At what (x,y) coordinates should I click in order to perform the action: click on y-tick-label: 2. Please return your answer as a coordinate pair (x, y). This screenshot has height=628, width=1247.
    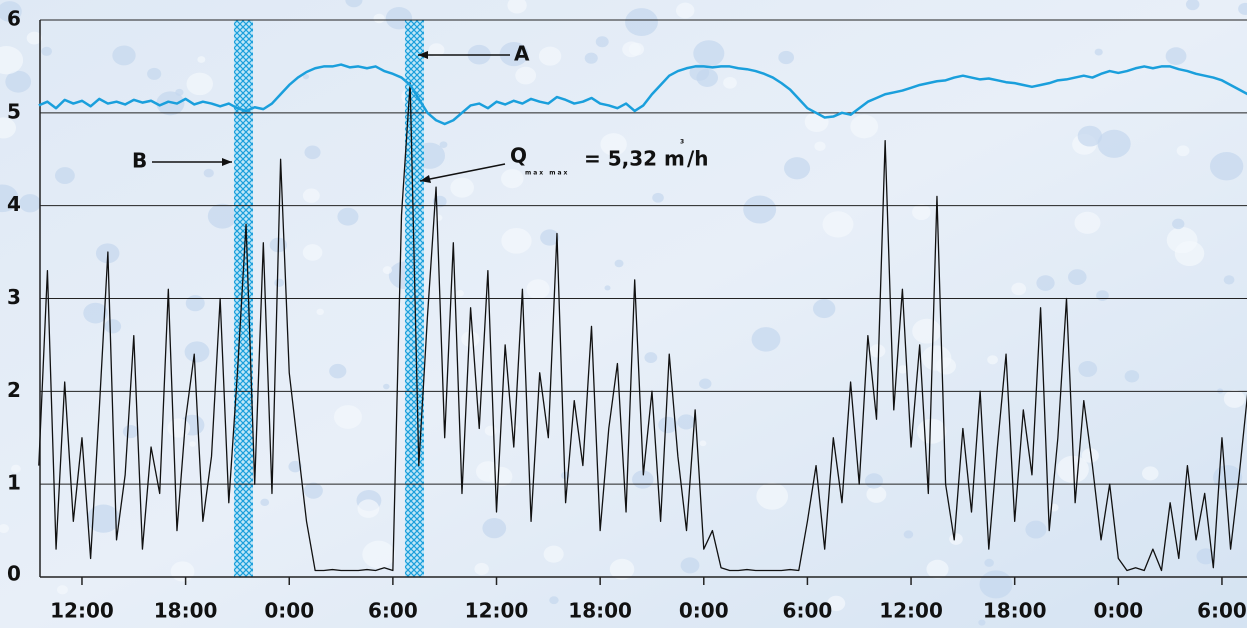
    Looking at the image, I should click on (14, 390).